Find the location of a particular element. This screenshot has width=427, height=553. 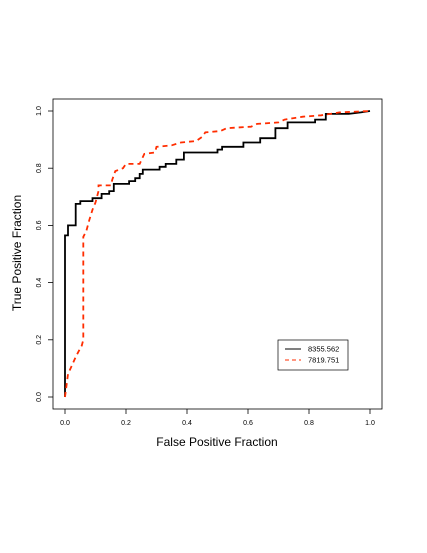

x-axis-label: False Positive Fraction is located at coordinates (216, 442).